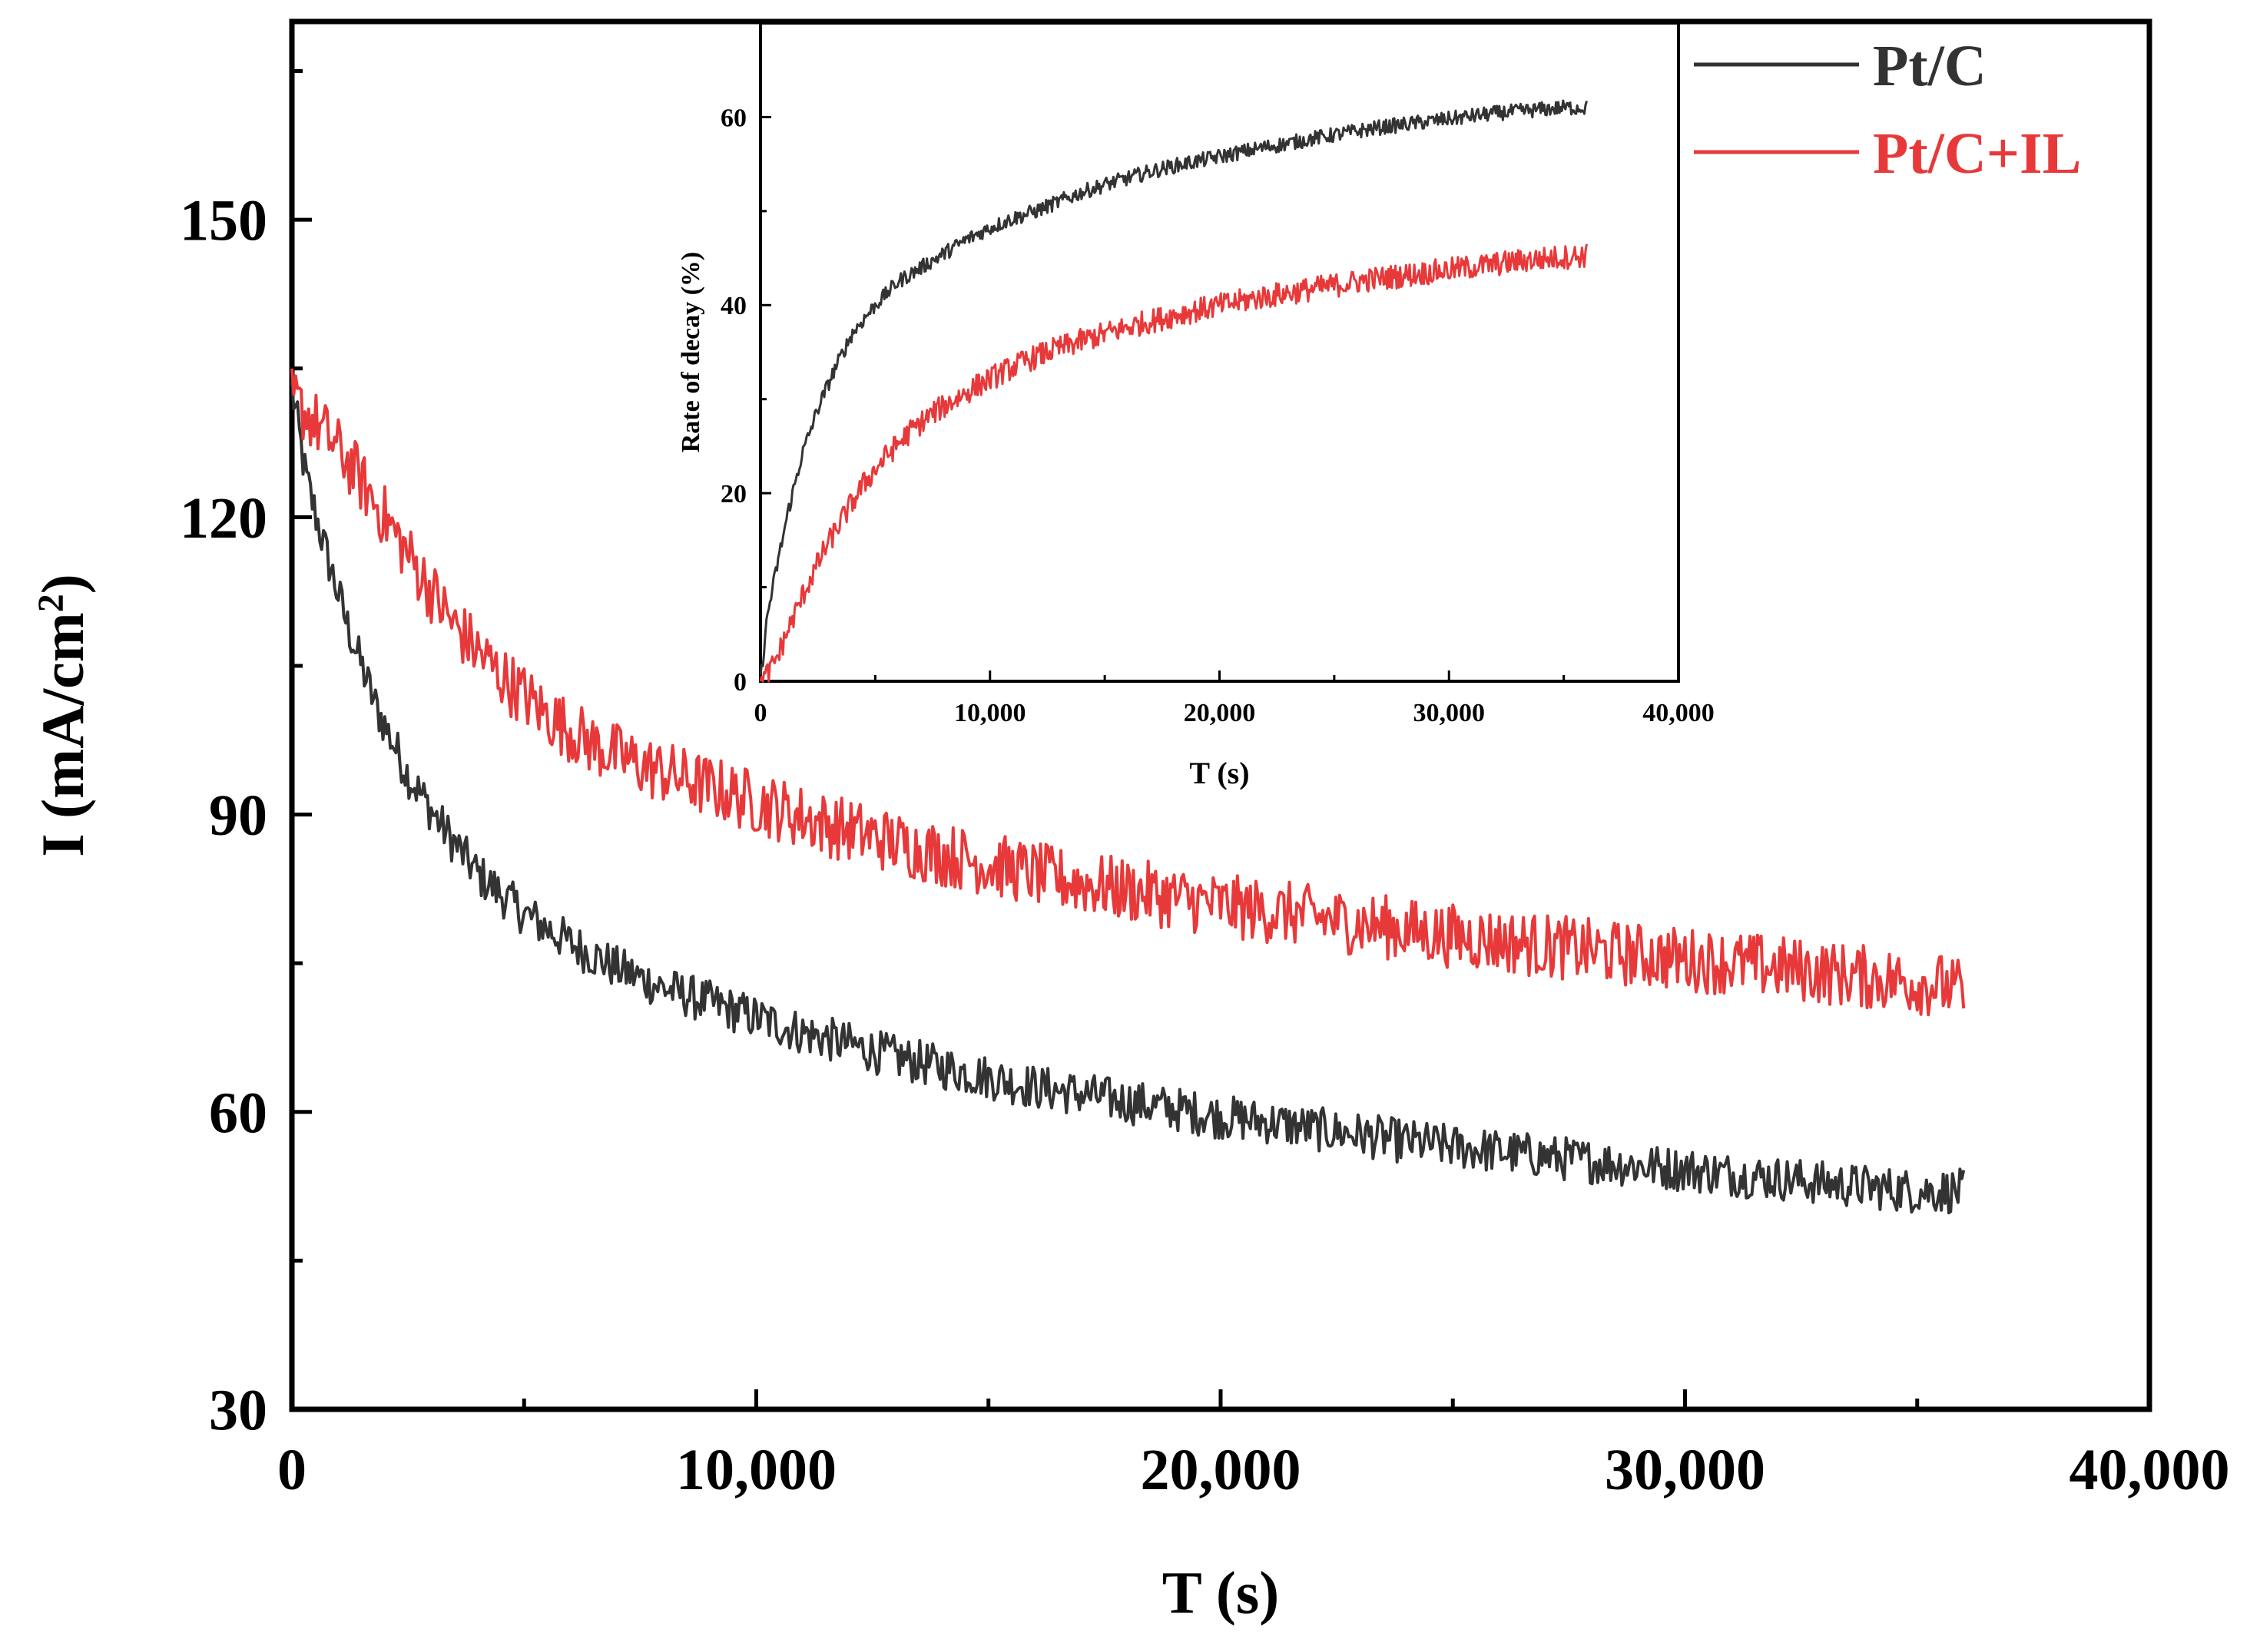 This screenshot has width=2260, height=1652. I want to click on main-y-axis-title-close: ), so click(62, 584).